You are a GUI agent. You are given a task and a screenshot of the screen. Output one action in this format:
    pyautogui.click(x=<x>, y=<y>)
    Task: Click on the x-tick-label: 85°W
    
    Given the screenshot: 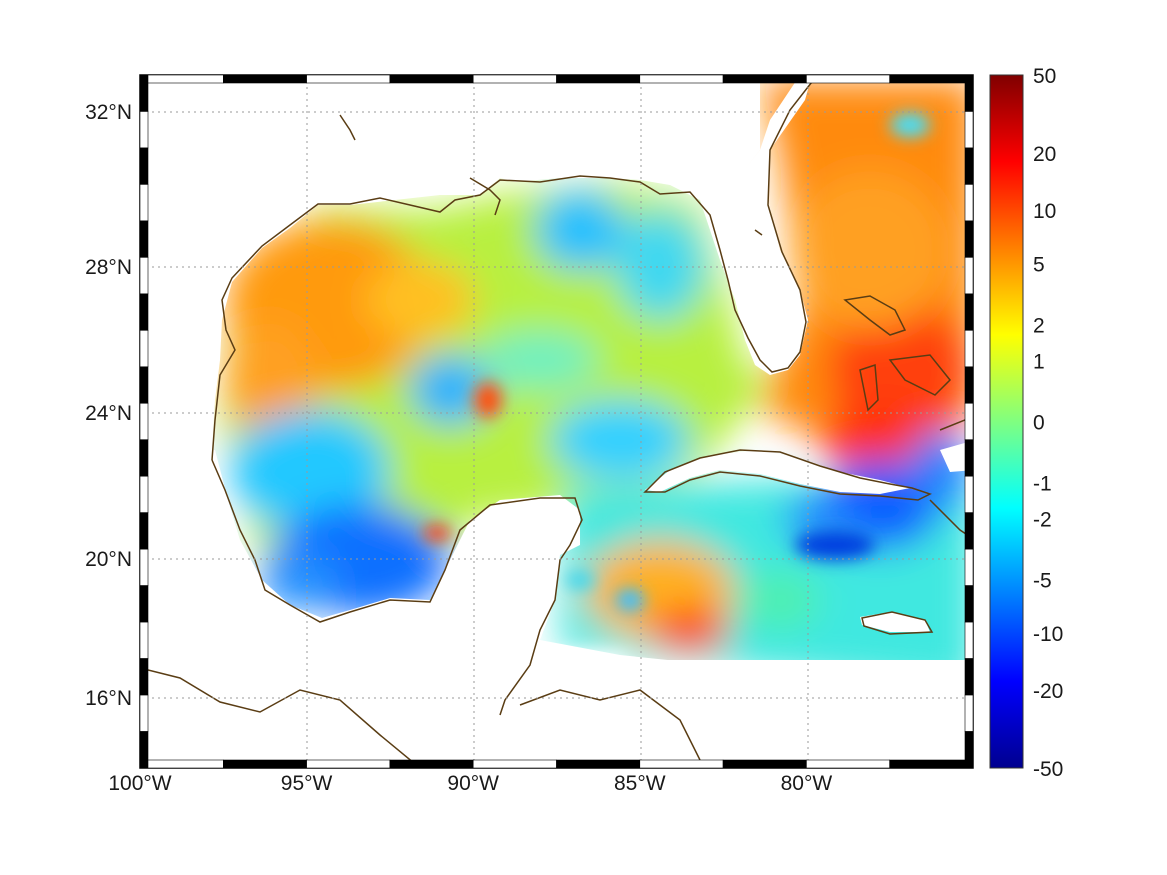 What is the action you would take?
    pyautogui.click(x=640, y=783)
    